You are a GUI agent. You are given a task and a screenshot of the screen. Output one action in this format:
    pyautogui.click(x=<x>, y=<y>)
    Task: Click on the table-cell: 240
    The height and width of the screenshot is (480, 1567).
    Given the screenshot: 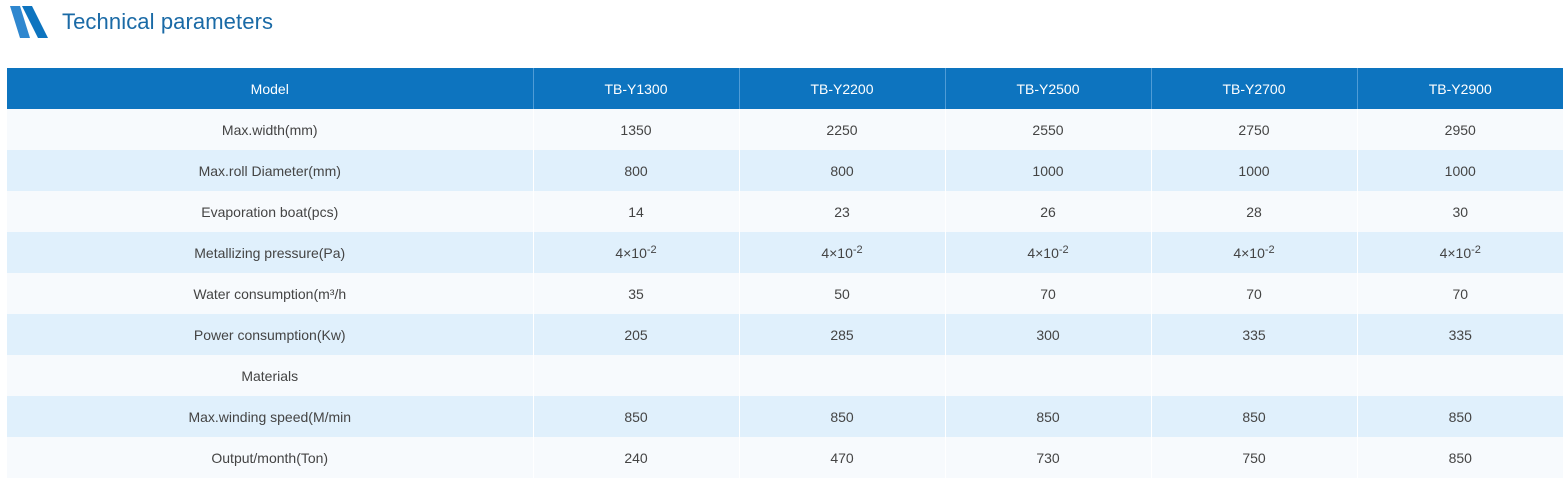 What is the action you would take?
    pyautogui.click(x=636, y=457)
    